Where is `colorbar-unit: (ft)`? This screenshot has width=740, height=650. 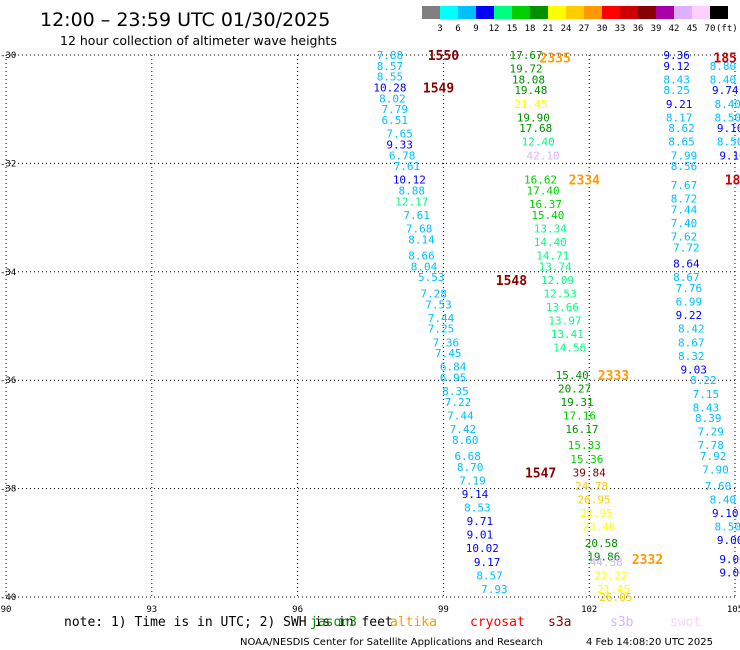
colorbar-unit: (ft) is located at coordinates (727, 29).